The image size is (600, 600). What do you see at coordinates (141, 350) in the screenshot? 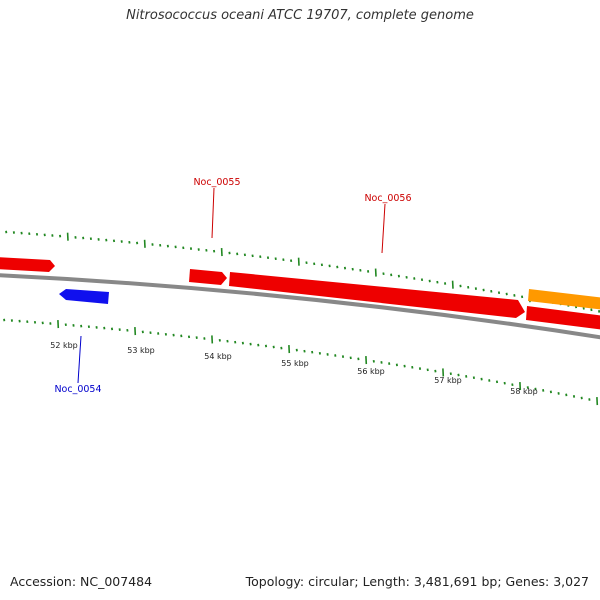
I see `scale-label-53-kbp: 53 kbp` at bounding box center [141, 350].